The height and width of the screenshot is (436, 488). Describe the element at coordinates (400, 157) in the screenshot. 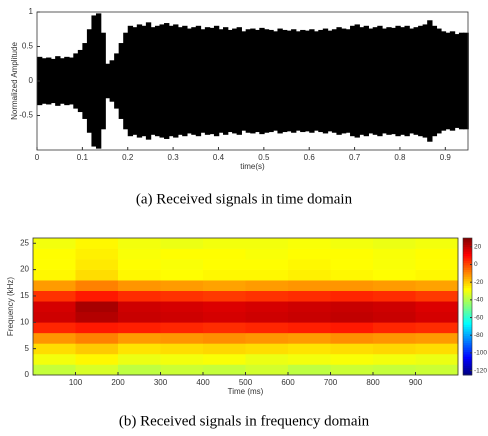

I see `x-tick-label: 0.8` at that location.